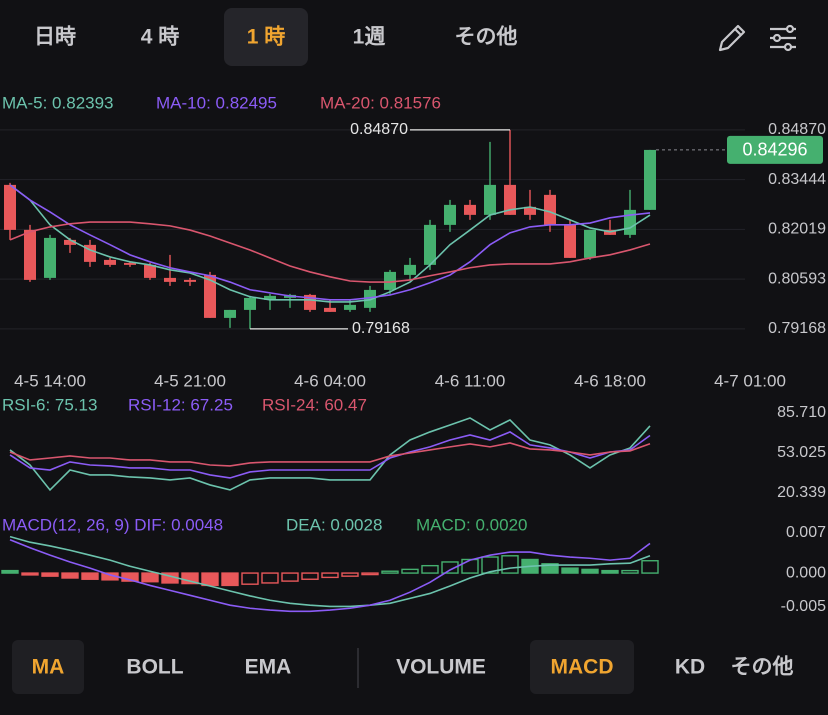  What do you see at coordinates (55, 37) in the screenshot?
I see `timeframe-tab: 日時` at bounding box center [55, 37].